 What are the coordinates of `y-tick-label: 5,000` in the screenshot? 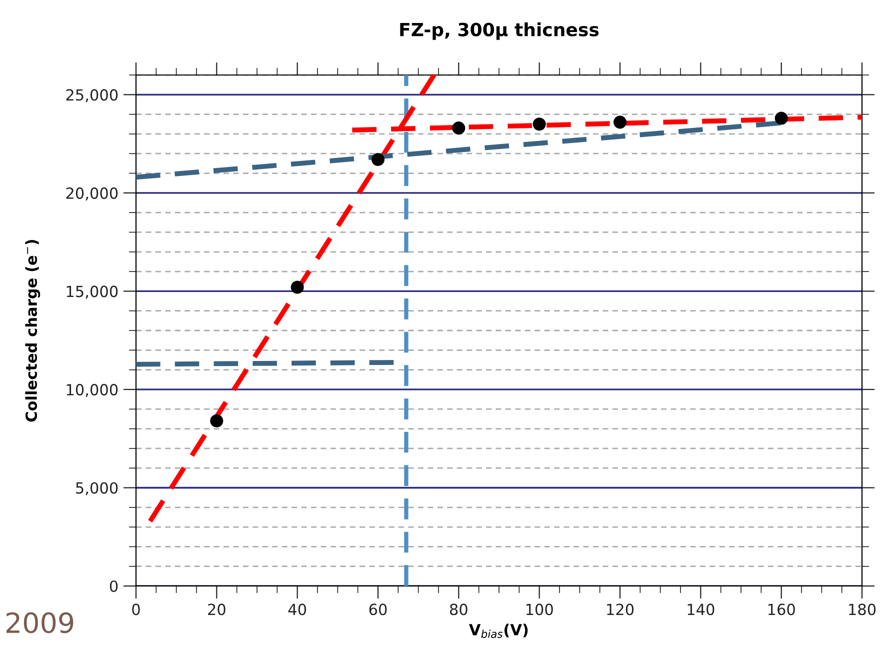 It's located at (97, 489).